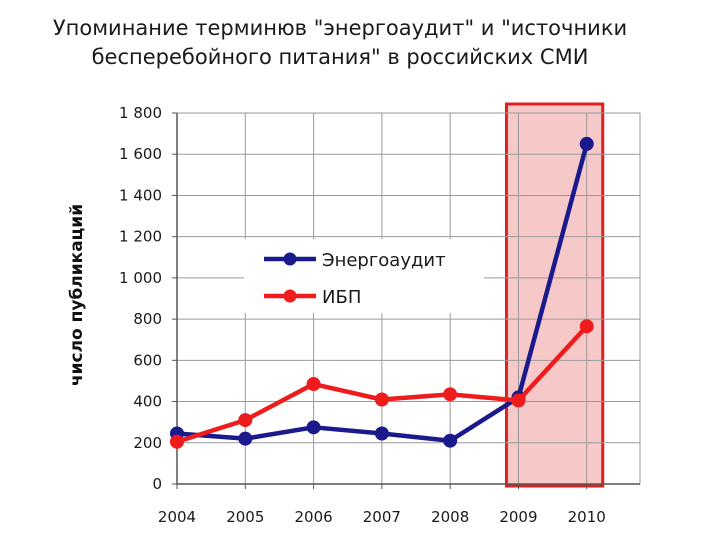 The image size is (720, 540). What do you see at coordinates (587, 517) in the screenshot?
I see `x-tick-label: 2010` at bounding box center [587, 517].